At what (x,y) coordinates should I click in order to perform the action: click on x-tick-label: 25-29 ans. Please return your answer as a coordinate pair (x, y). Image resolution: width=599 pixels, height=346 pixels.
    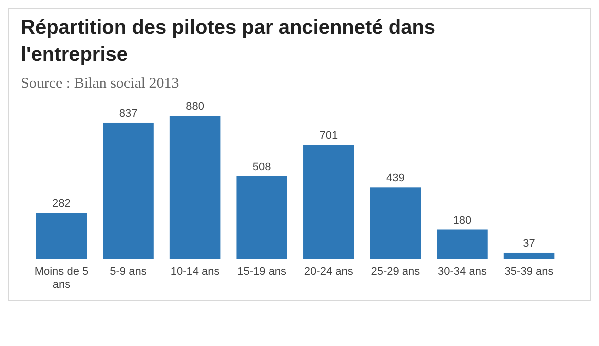
    Looking at the image, I should click on (396, 272).